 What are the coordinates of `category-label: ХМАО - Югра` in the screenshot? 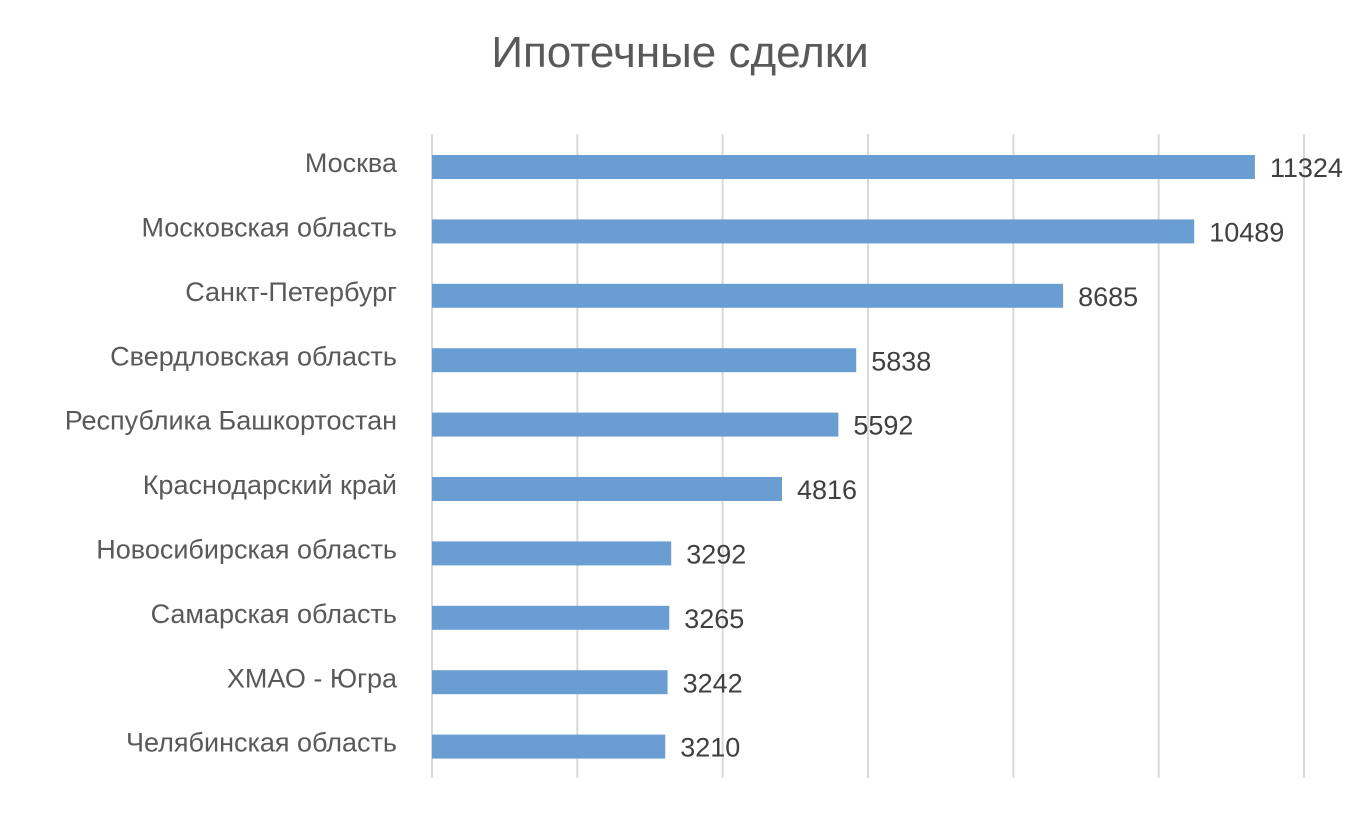 It's located at (312, 678).